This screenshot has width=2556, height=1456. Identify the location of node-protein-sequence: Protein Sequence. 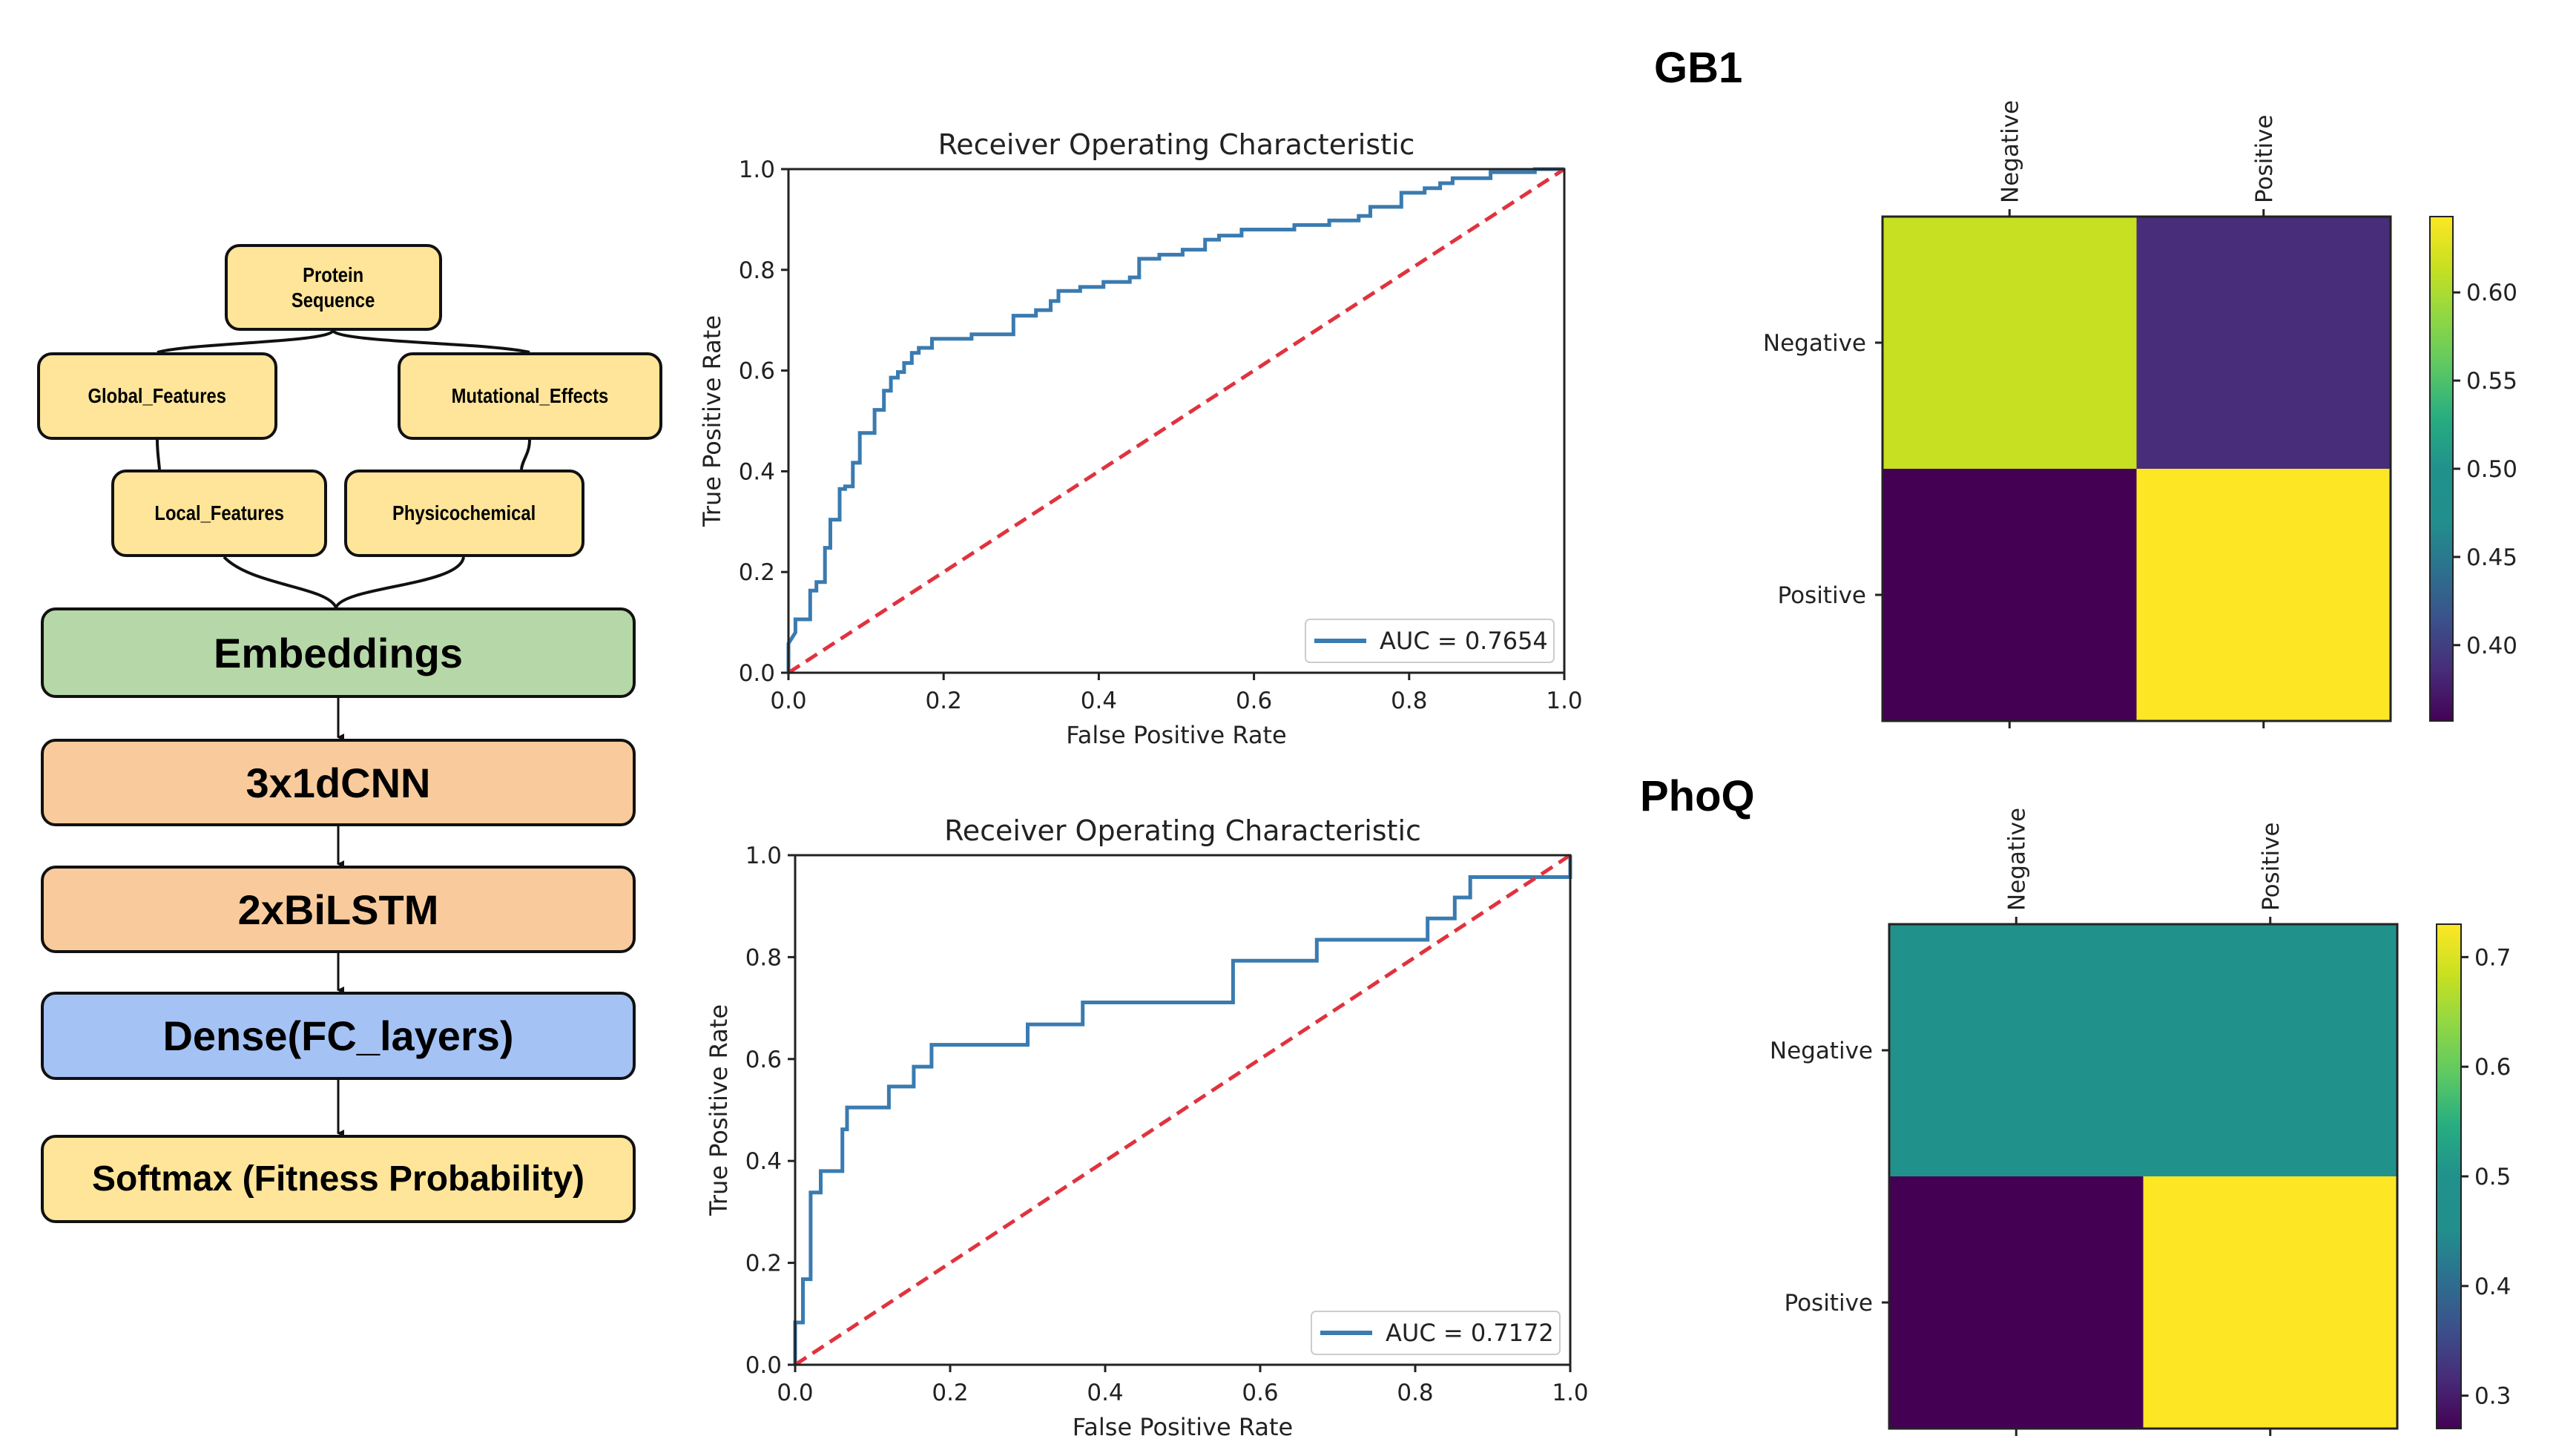
(333, 287).